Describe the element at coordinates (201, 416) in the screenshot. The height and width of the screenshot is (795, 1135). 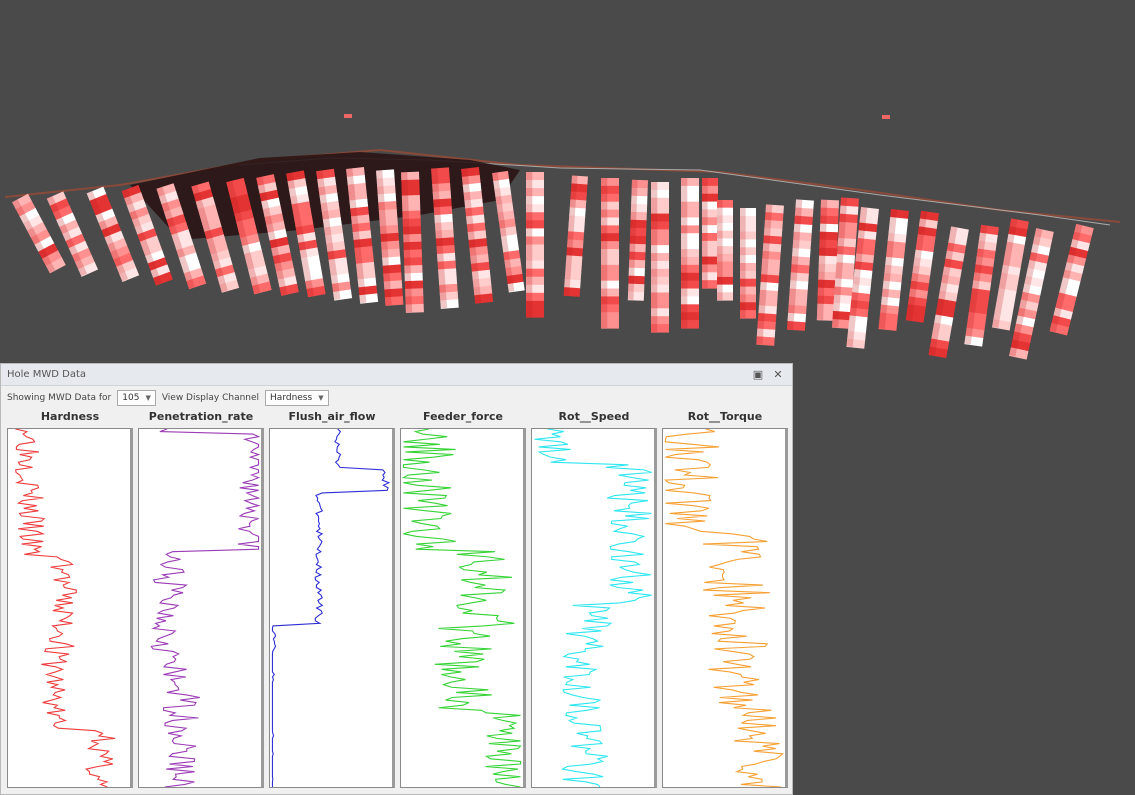
I see `track-title: Penetration_rate` at that location.